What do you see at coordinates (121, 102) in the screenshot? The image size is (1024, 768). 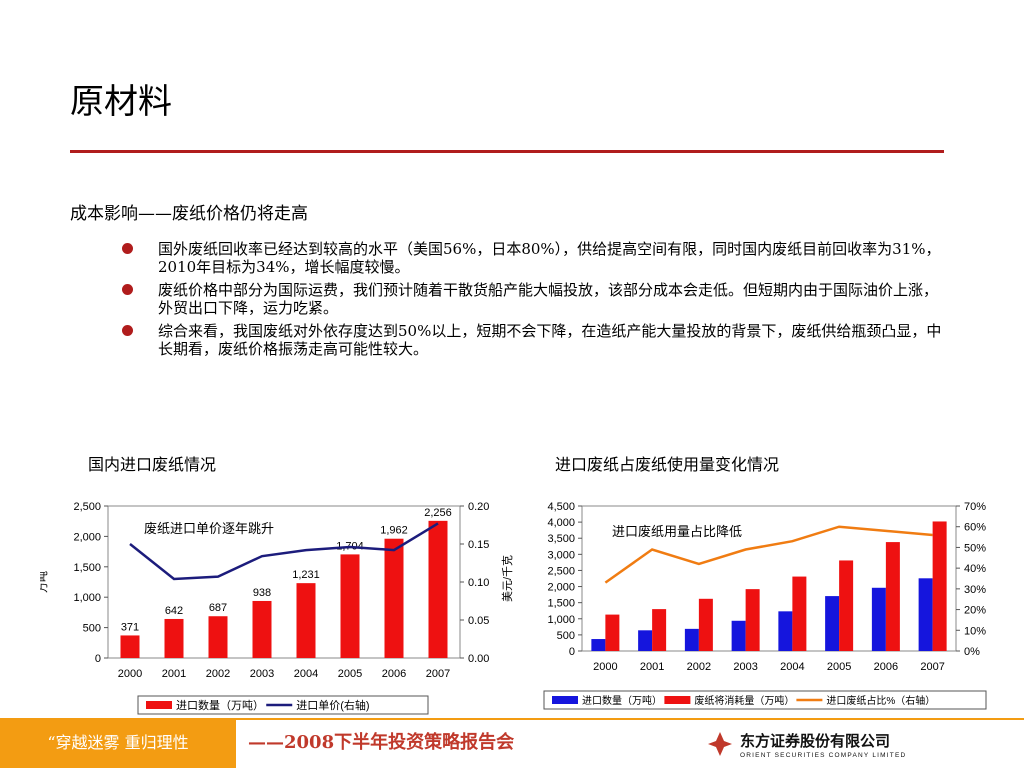 I see `page-title: 原材料` at bounding box center [121, 102].